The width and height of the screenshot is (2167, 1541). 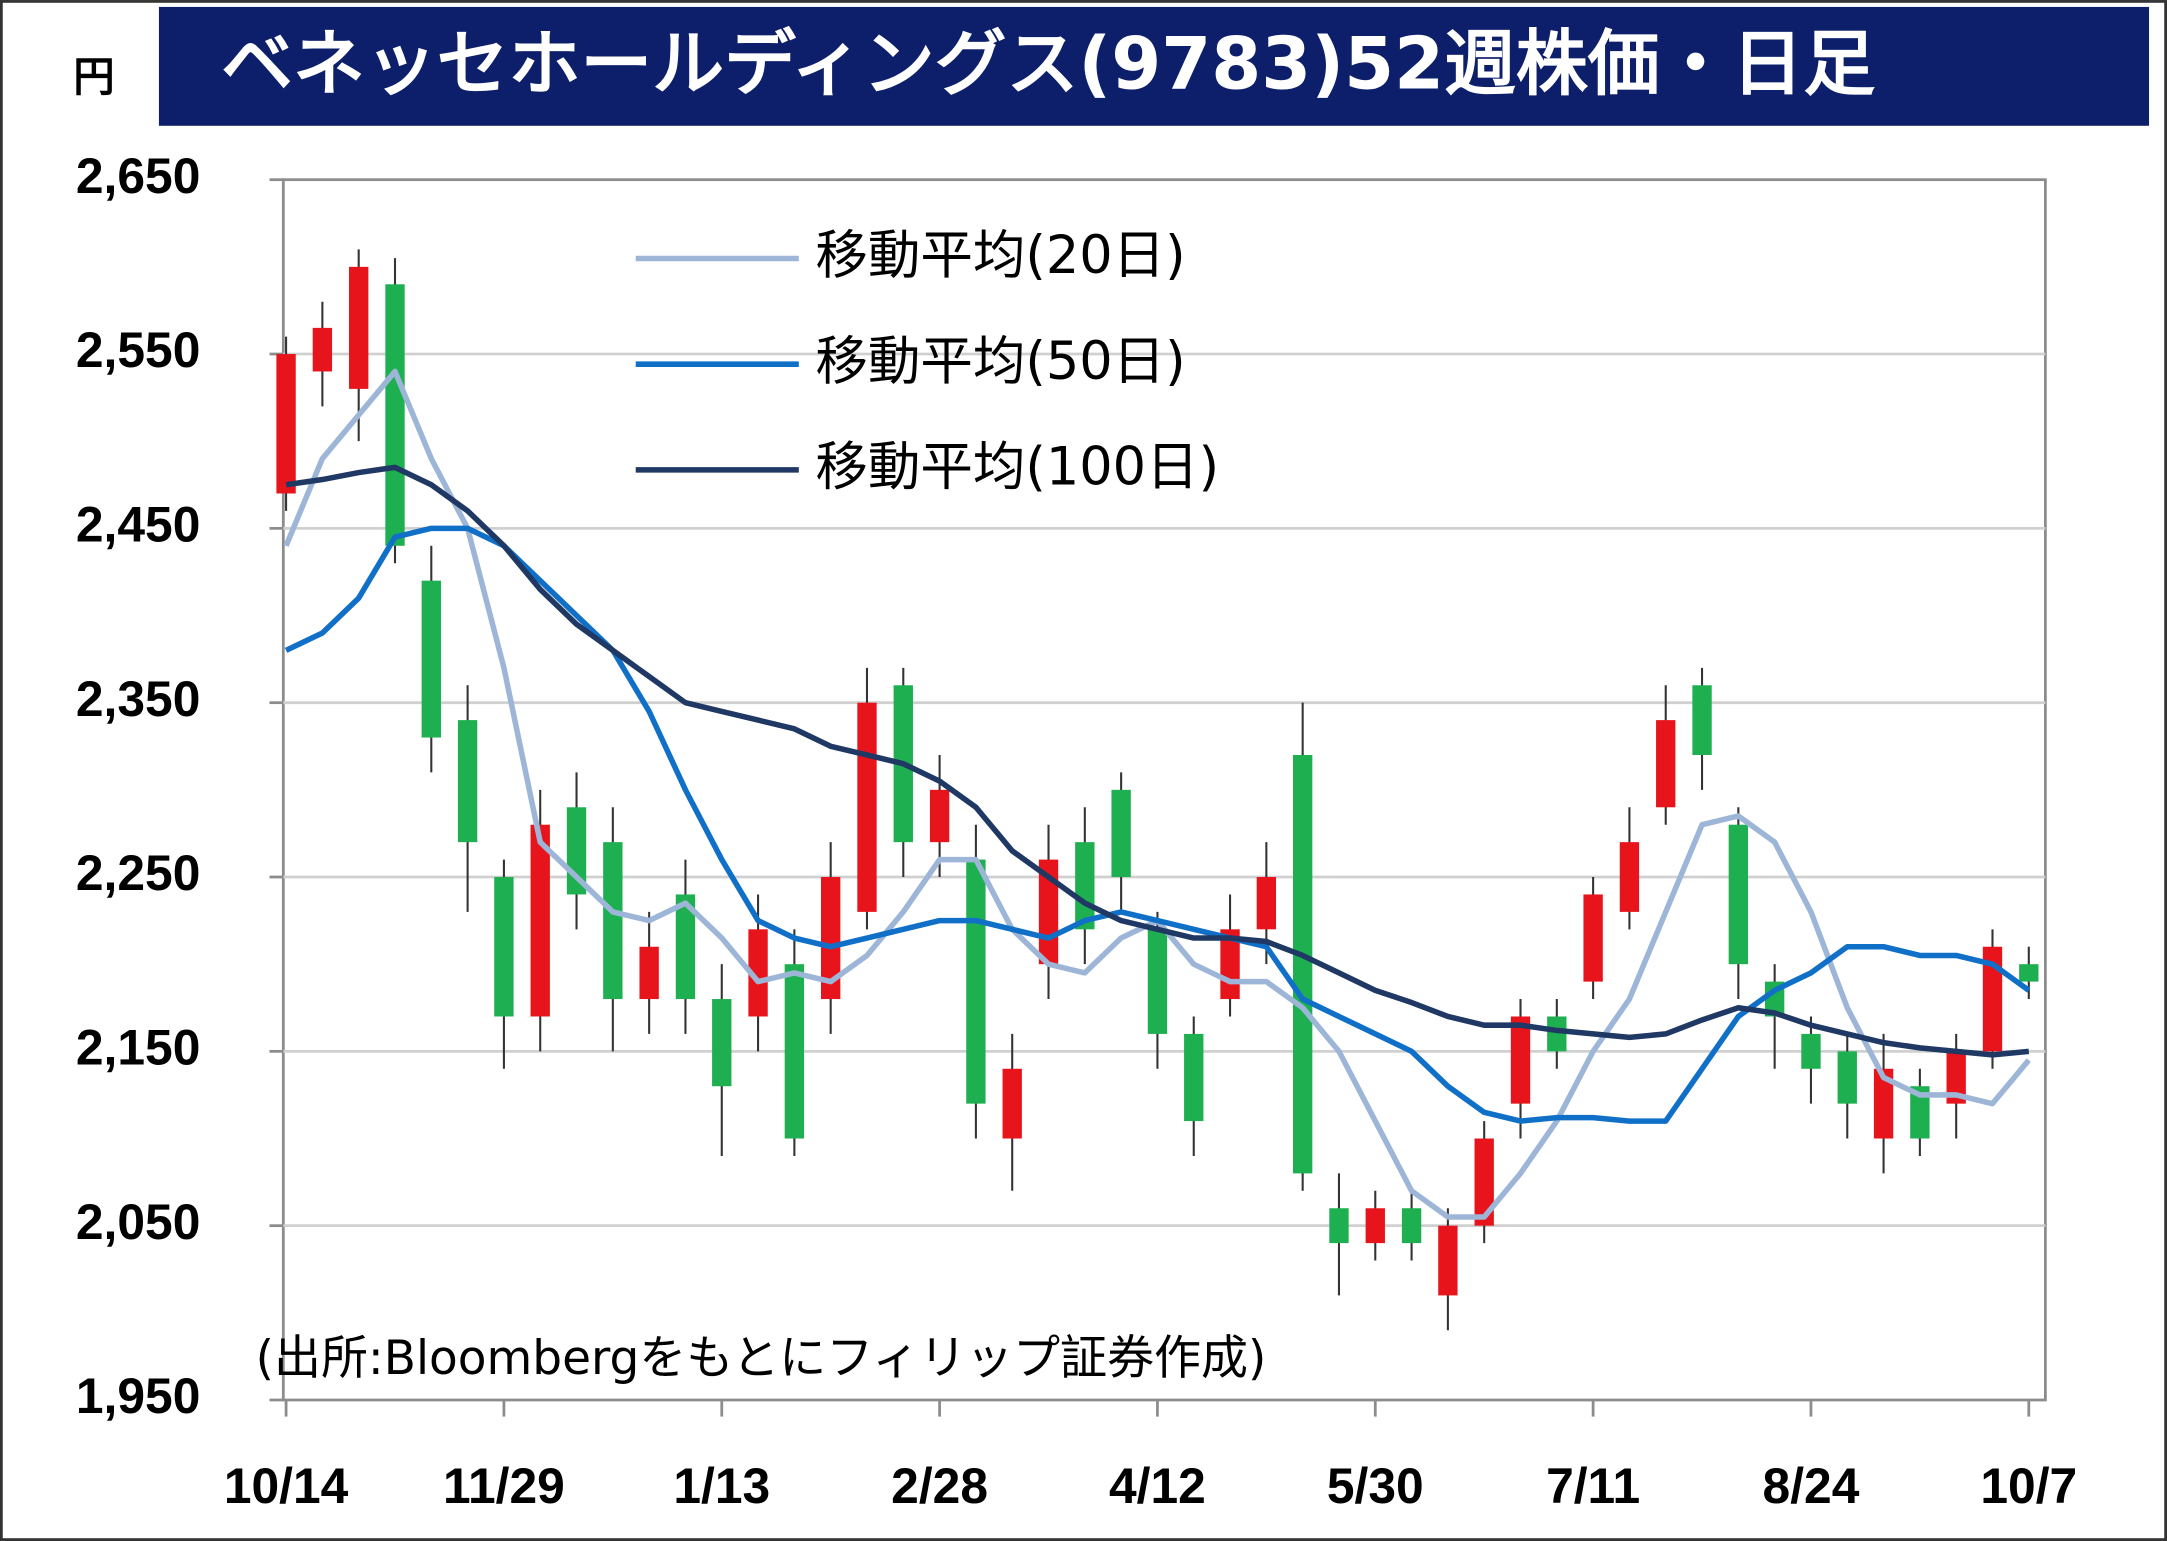 I want to click on legend-label: 移動平均(50日), so click(x=1000, y=361).